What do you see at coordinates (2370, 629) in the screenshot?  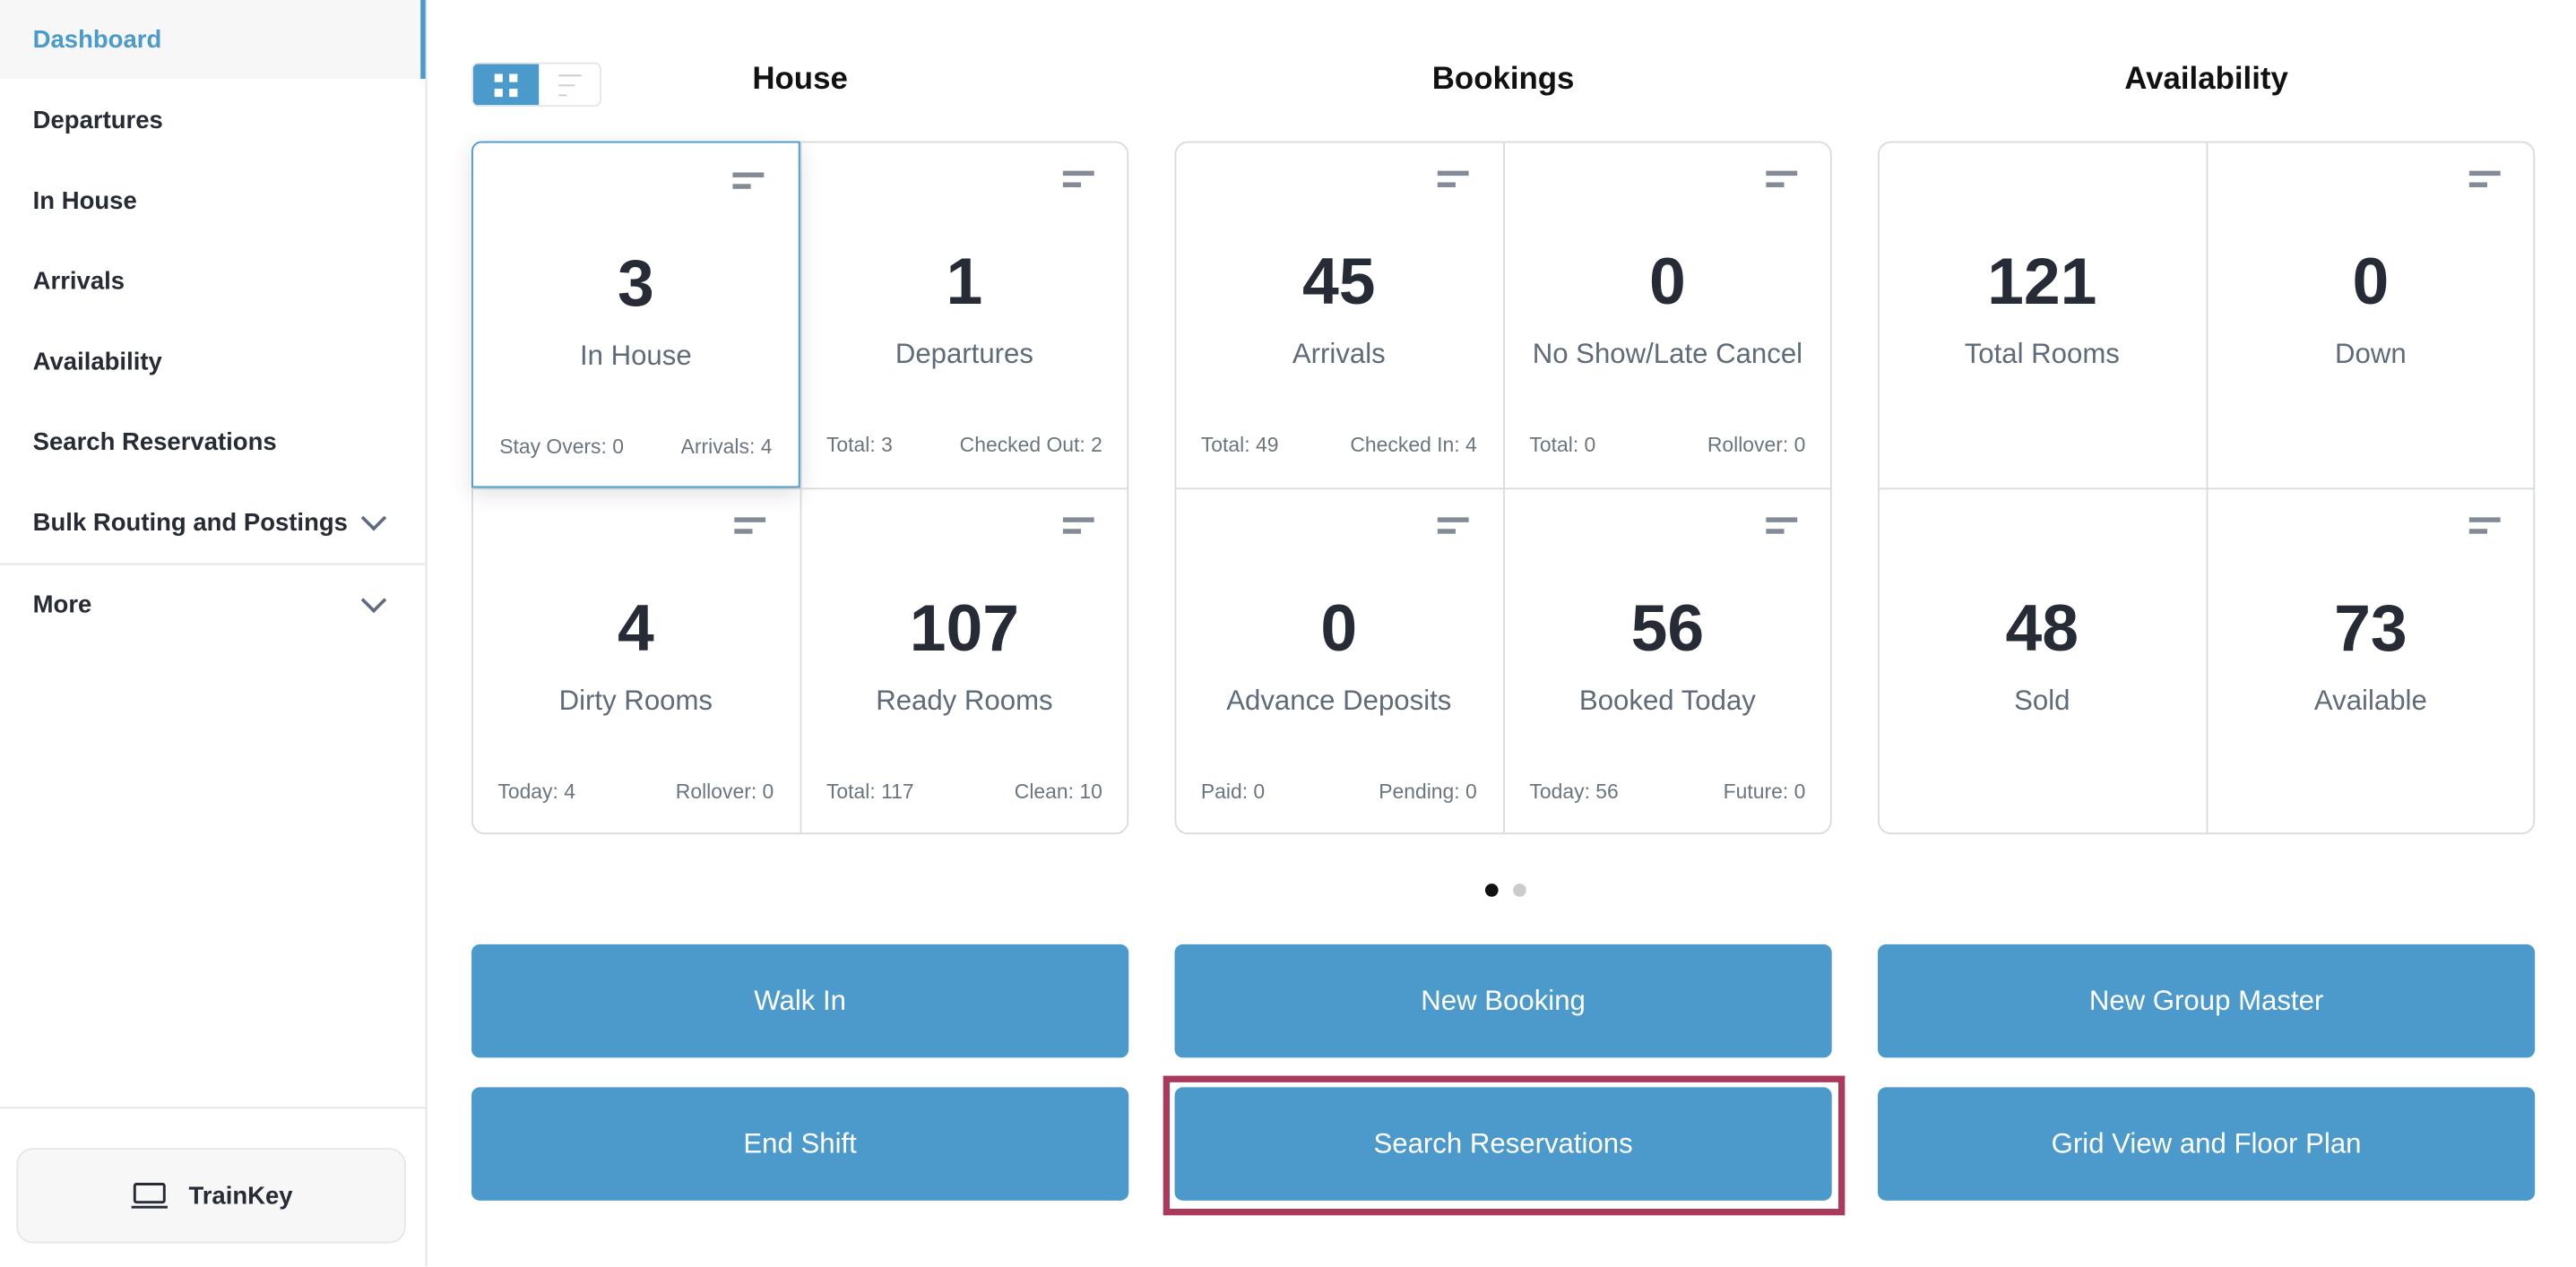 I see `stat-value: 73` at bounding box center [2370, 629].